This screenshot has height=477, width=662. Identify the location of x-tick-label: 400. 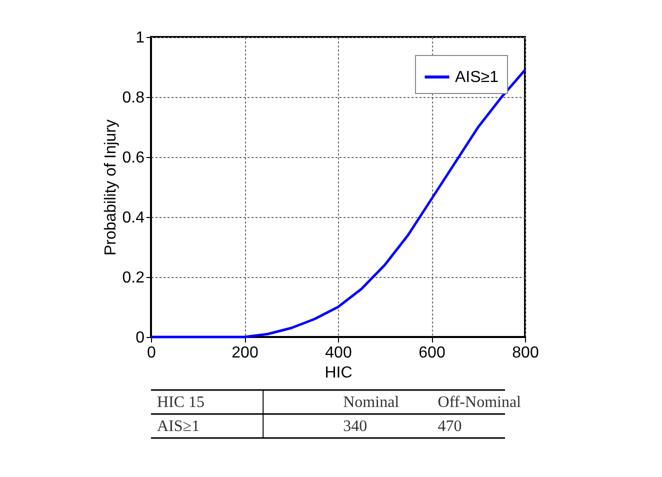
(338, 353).